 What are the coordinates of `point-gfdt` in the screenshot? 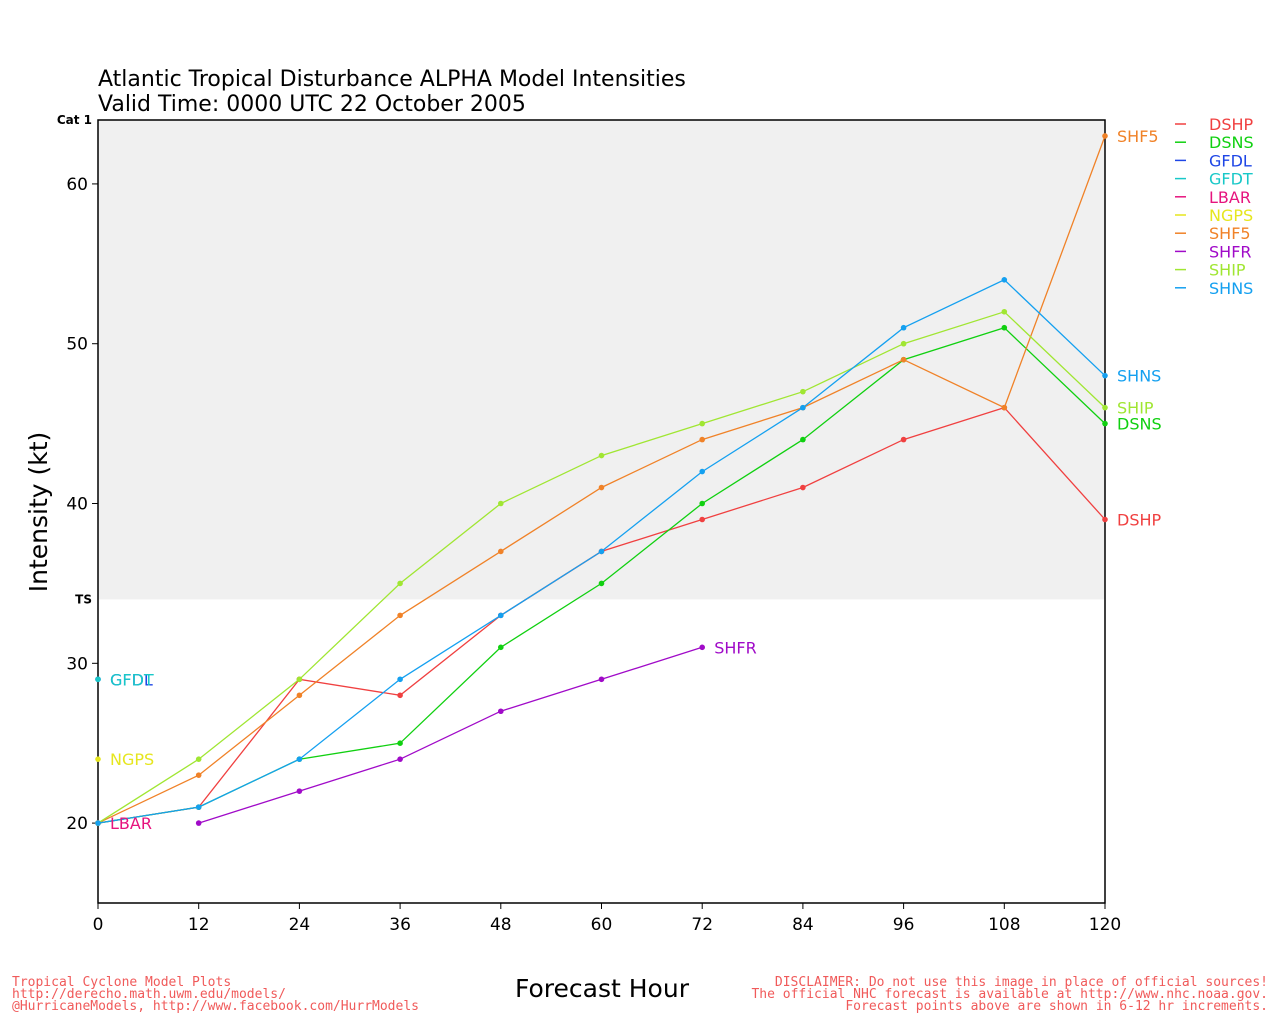 It's located at (98, 679).